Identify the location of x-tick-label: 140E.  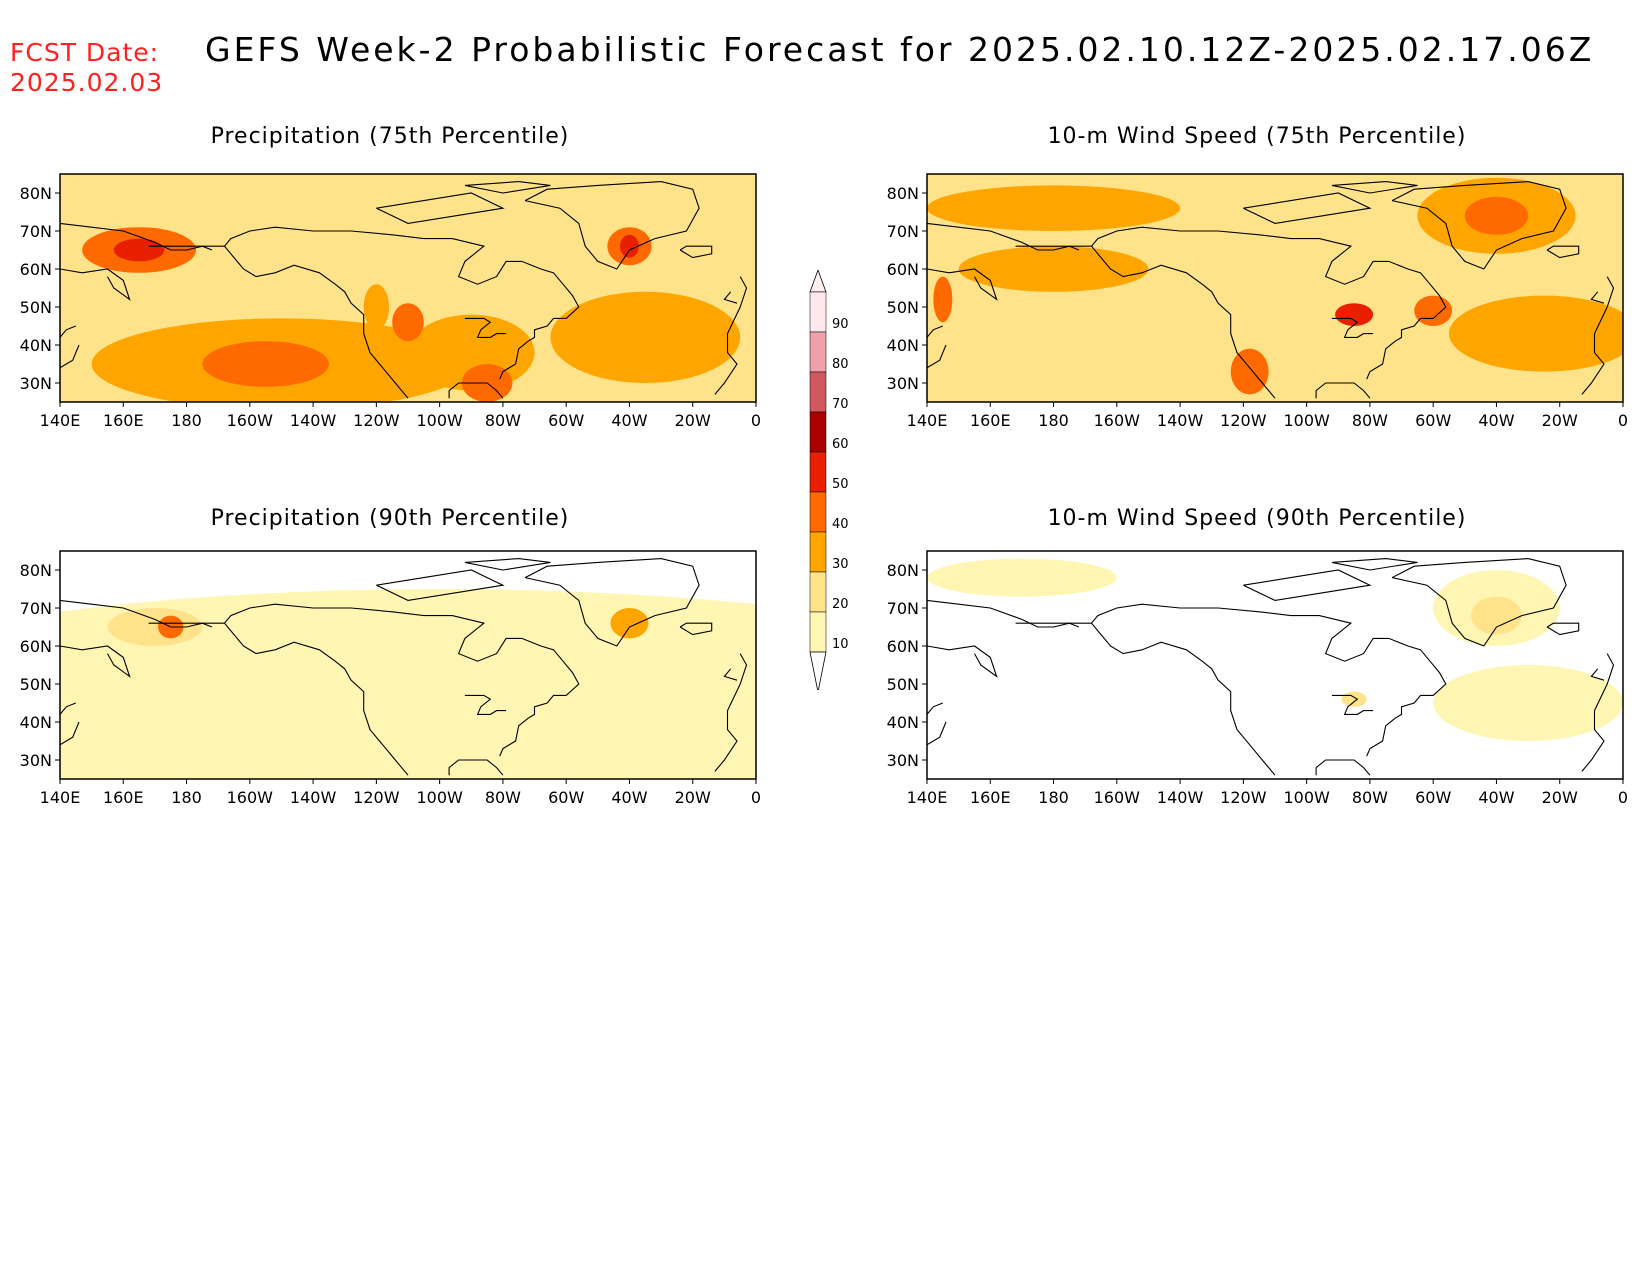
(60, 420).